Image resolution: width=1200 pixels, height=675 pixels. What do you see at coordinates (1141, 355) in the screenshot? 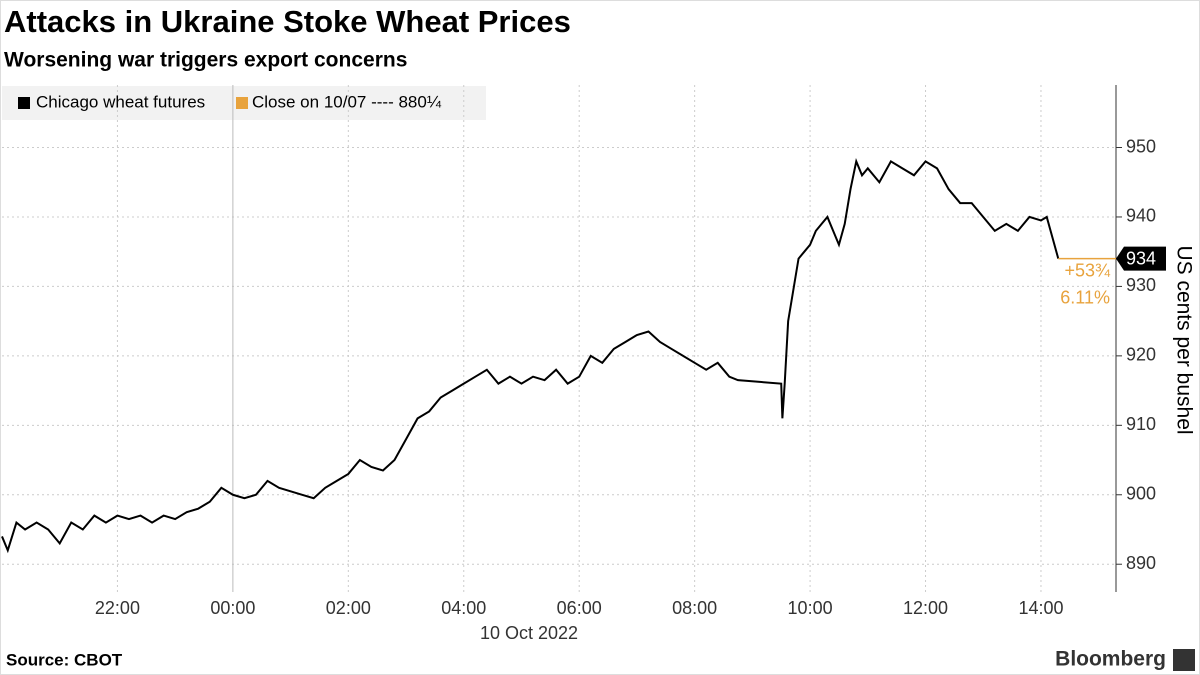
I see `y-tick-label: 920` at bounding box center [1141, 355].